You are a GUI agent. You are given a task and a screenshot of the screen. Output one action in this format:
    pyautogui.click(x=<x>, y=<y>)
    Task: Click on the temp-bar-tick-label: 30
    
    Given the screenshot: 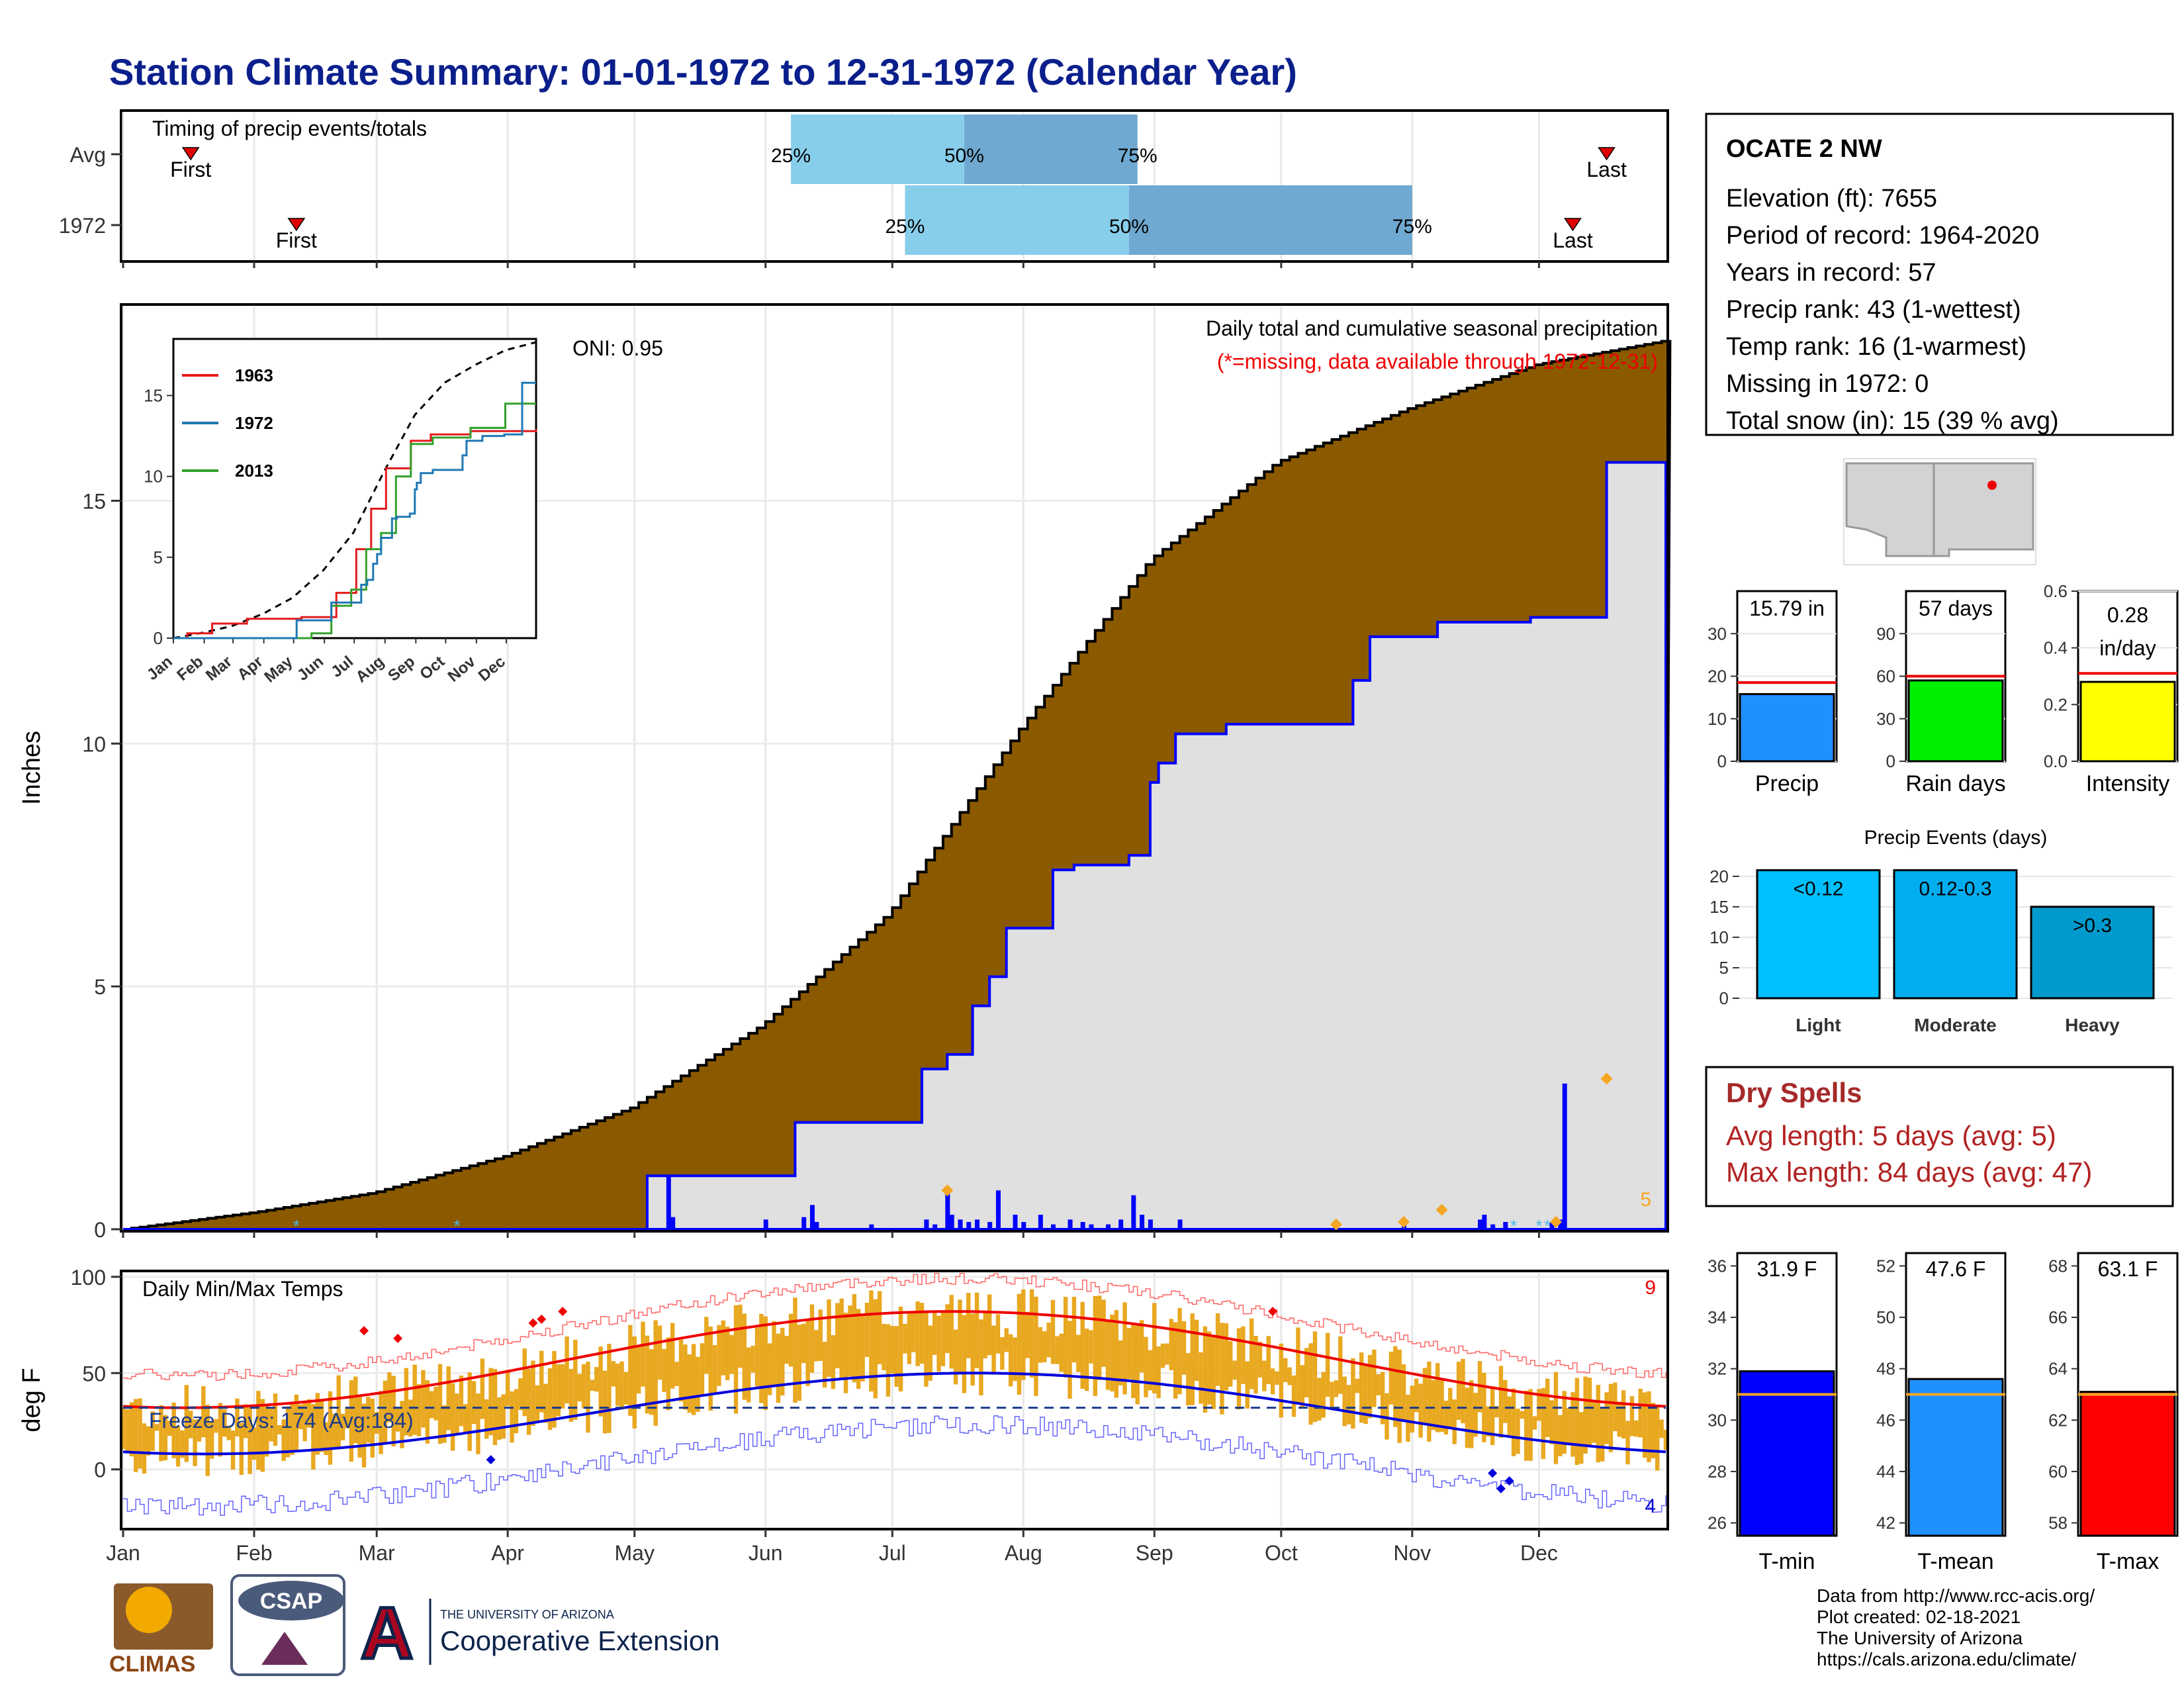 What is the action you would take?
    pyautogui.click(x=1717, y=1420)
    